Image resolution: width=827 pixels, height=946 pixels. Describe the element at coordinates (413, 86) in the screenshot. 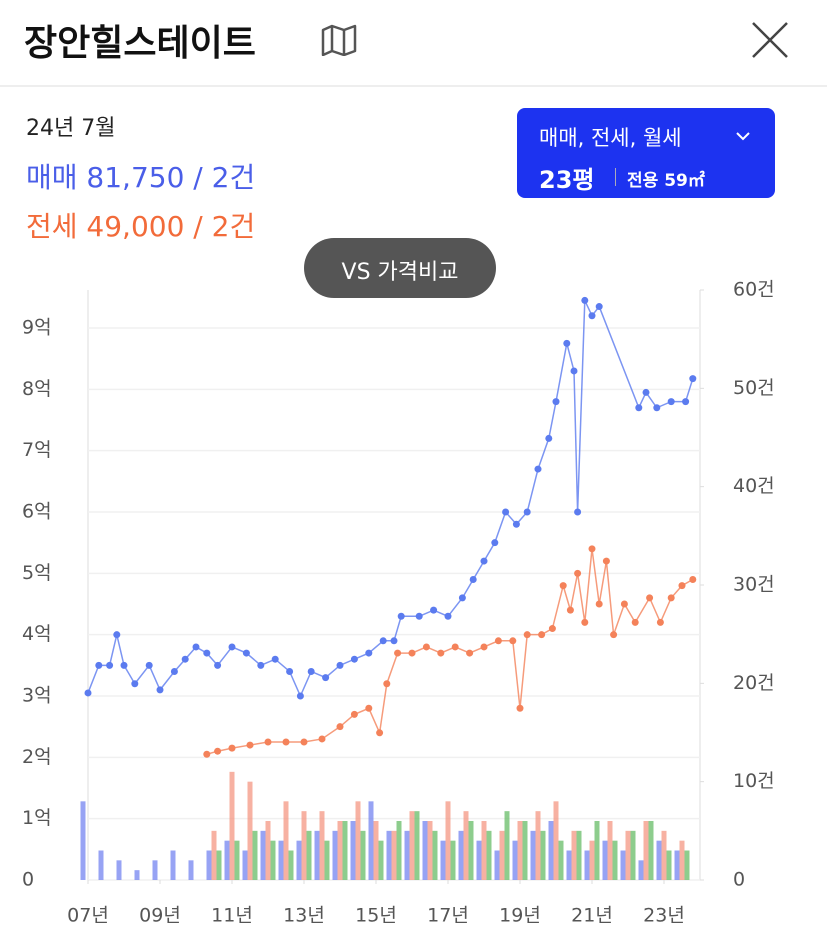

I see `divider` at that location.